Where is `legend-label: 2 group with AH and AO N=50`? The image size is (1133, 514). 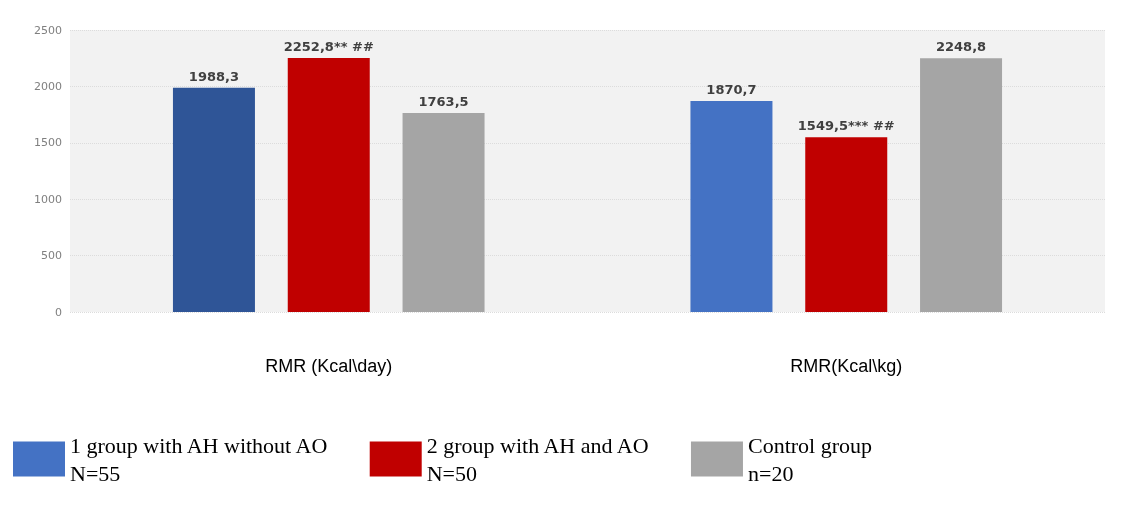 legend-label: 2 group with AH and AO N=50 is located at coordinates (537, 459).